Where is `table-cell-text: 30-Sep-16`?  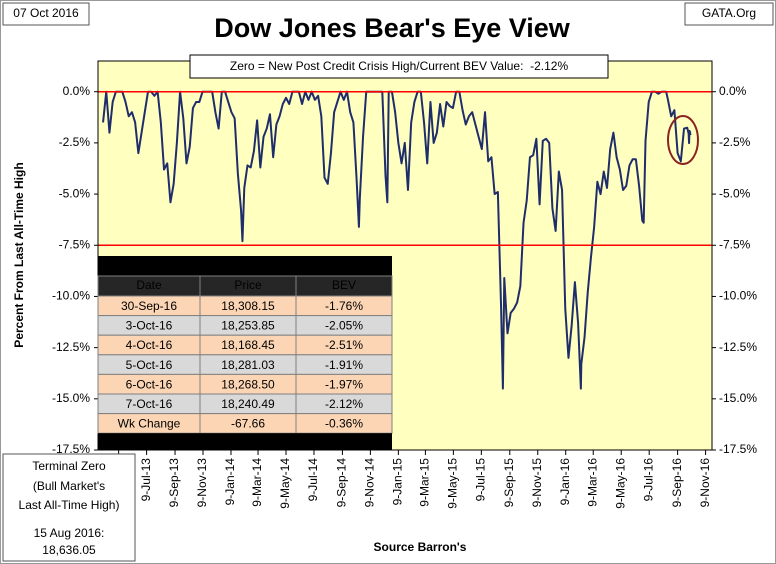
table-cell-text: 30-Sep-16 is located at coordinates (149, 306).